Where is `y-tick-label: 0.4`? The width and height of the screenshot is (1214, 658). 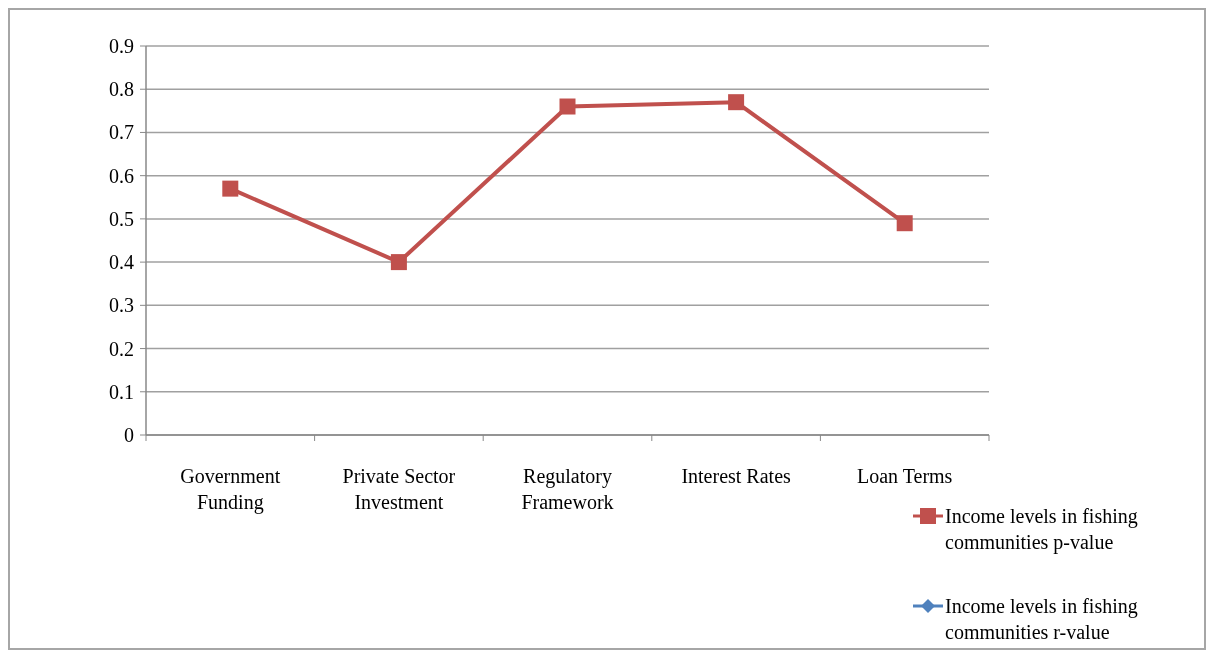
y-tick-label: 0.4 is located at coordinates (121, 262).